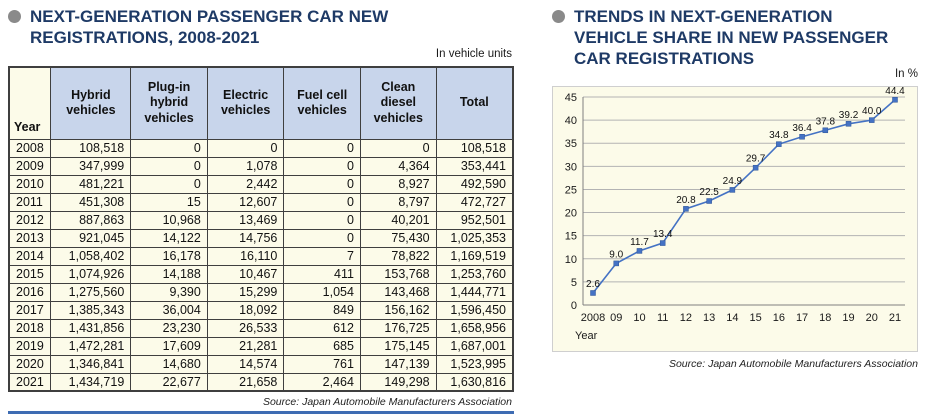 The image size is (929, 414). What do you see at coordinates (593, 318) in the screenshot?
I see `x-tick-label: 2008` at bounding box center [593, 318].